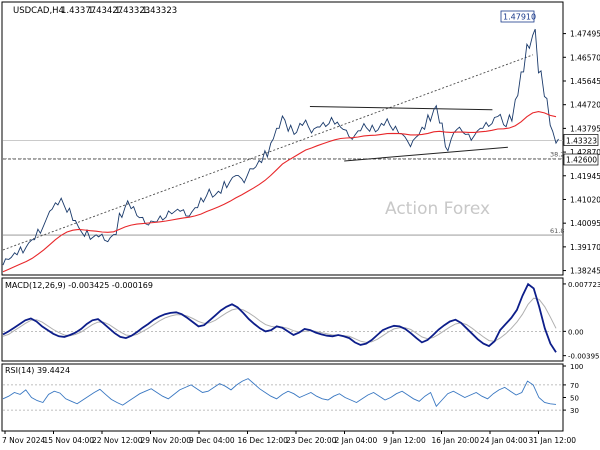 The image size is (600, 450). I want to click on rsi-tick-label: 50, so click(574, 399).